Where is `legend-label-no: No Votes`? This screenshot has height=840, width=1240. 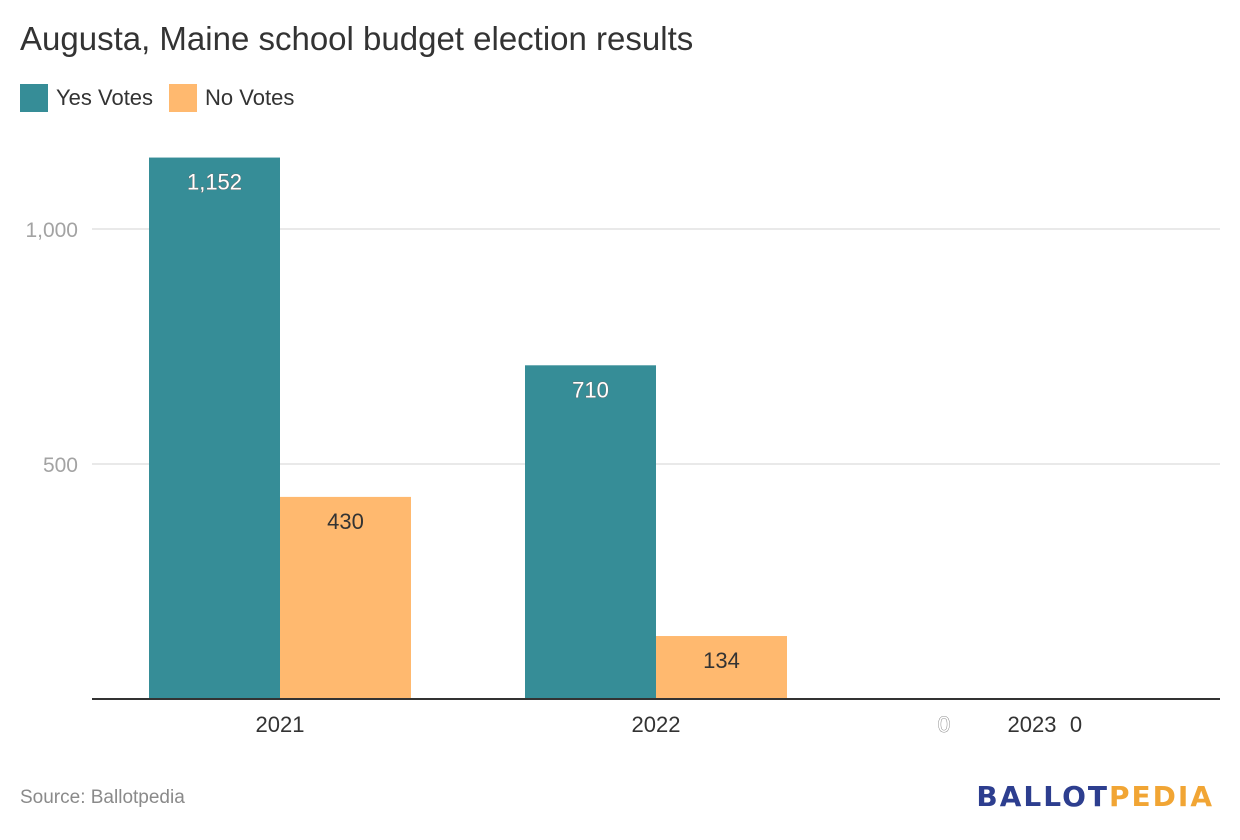 legend-label-no: No Votes is located at coordinates (250, 97).